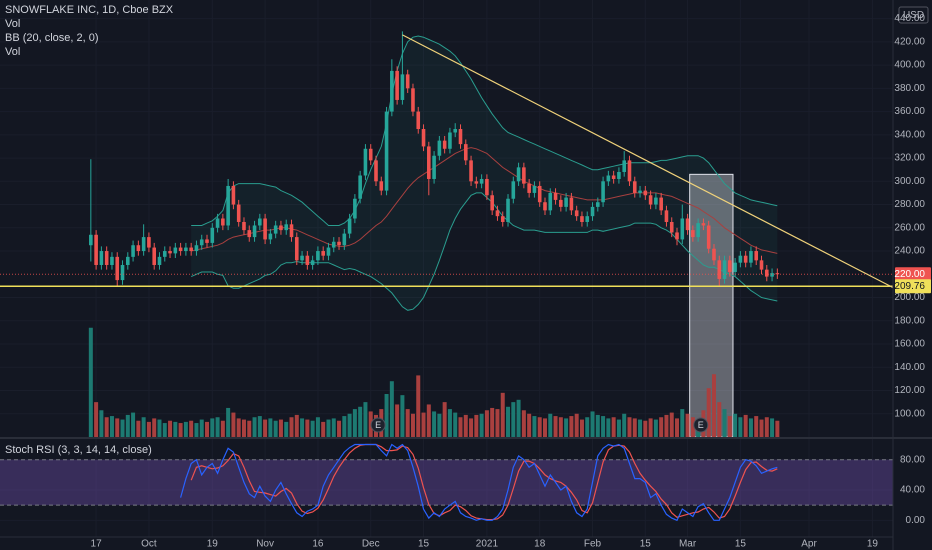 This screenshot has height=550, width=932. What do you see at coordinates (52, 38) in the screenshot?
I see `indicator-label: BB (20, close, 2, 0)` at bounding box center [52, 38].